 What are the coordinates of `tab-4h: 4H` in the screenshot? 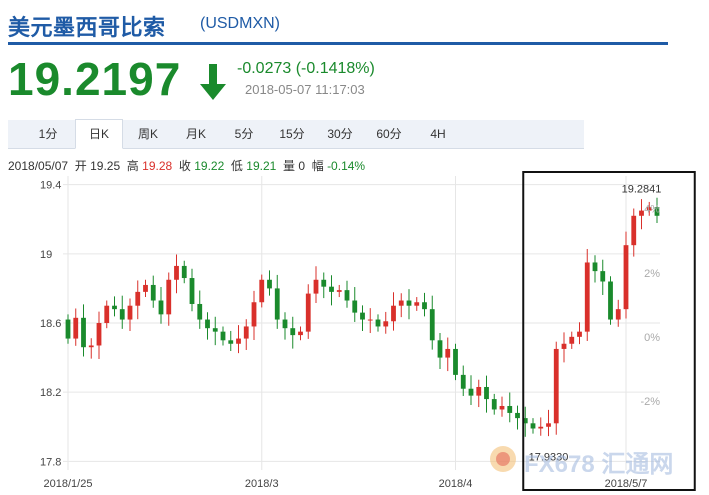 It's located at (438, 134).